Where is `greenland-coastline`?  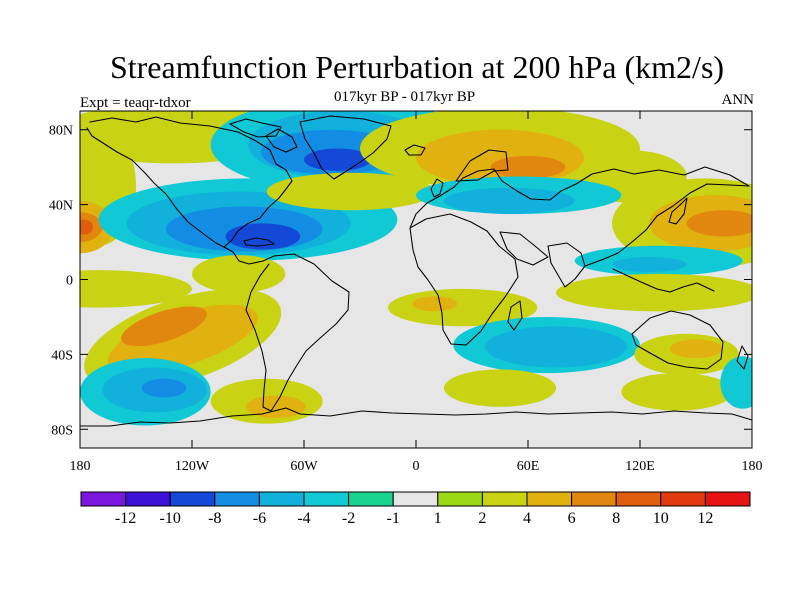
greenland-coastline is located at coordinates (345, 147).